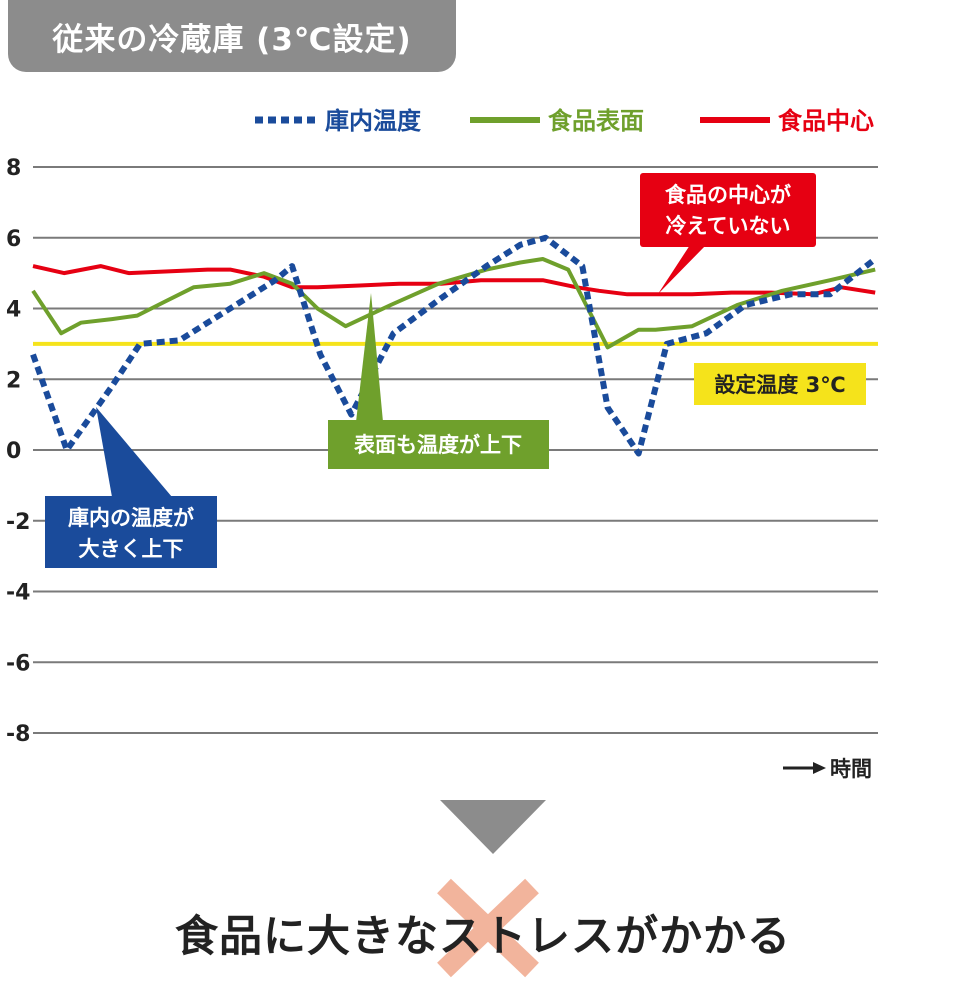 The width and height of the screenshot is (966, 984). Describe the element at coordinates (13, 239) in the screenshot. I see `y-tick-label: 6` at that location.